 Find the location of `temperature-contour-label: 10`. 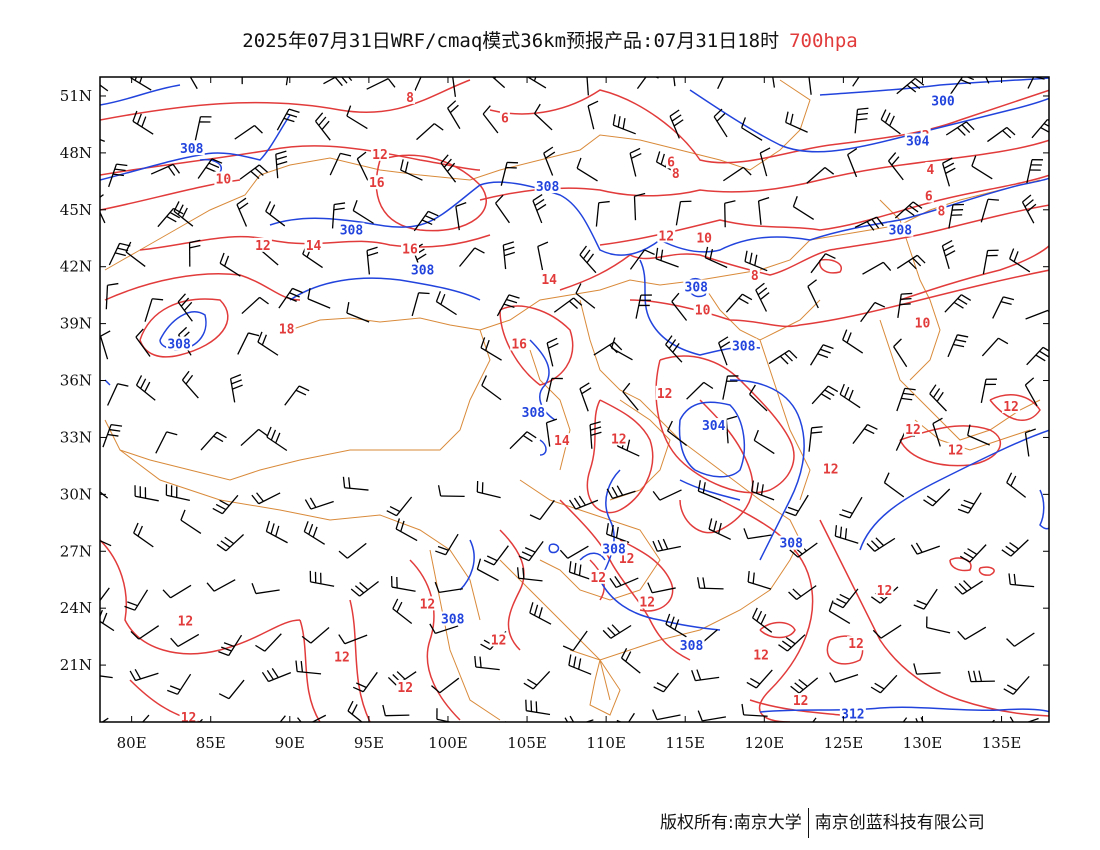

temperature-contour-label: 10 is located at coordinates (704, 238).